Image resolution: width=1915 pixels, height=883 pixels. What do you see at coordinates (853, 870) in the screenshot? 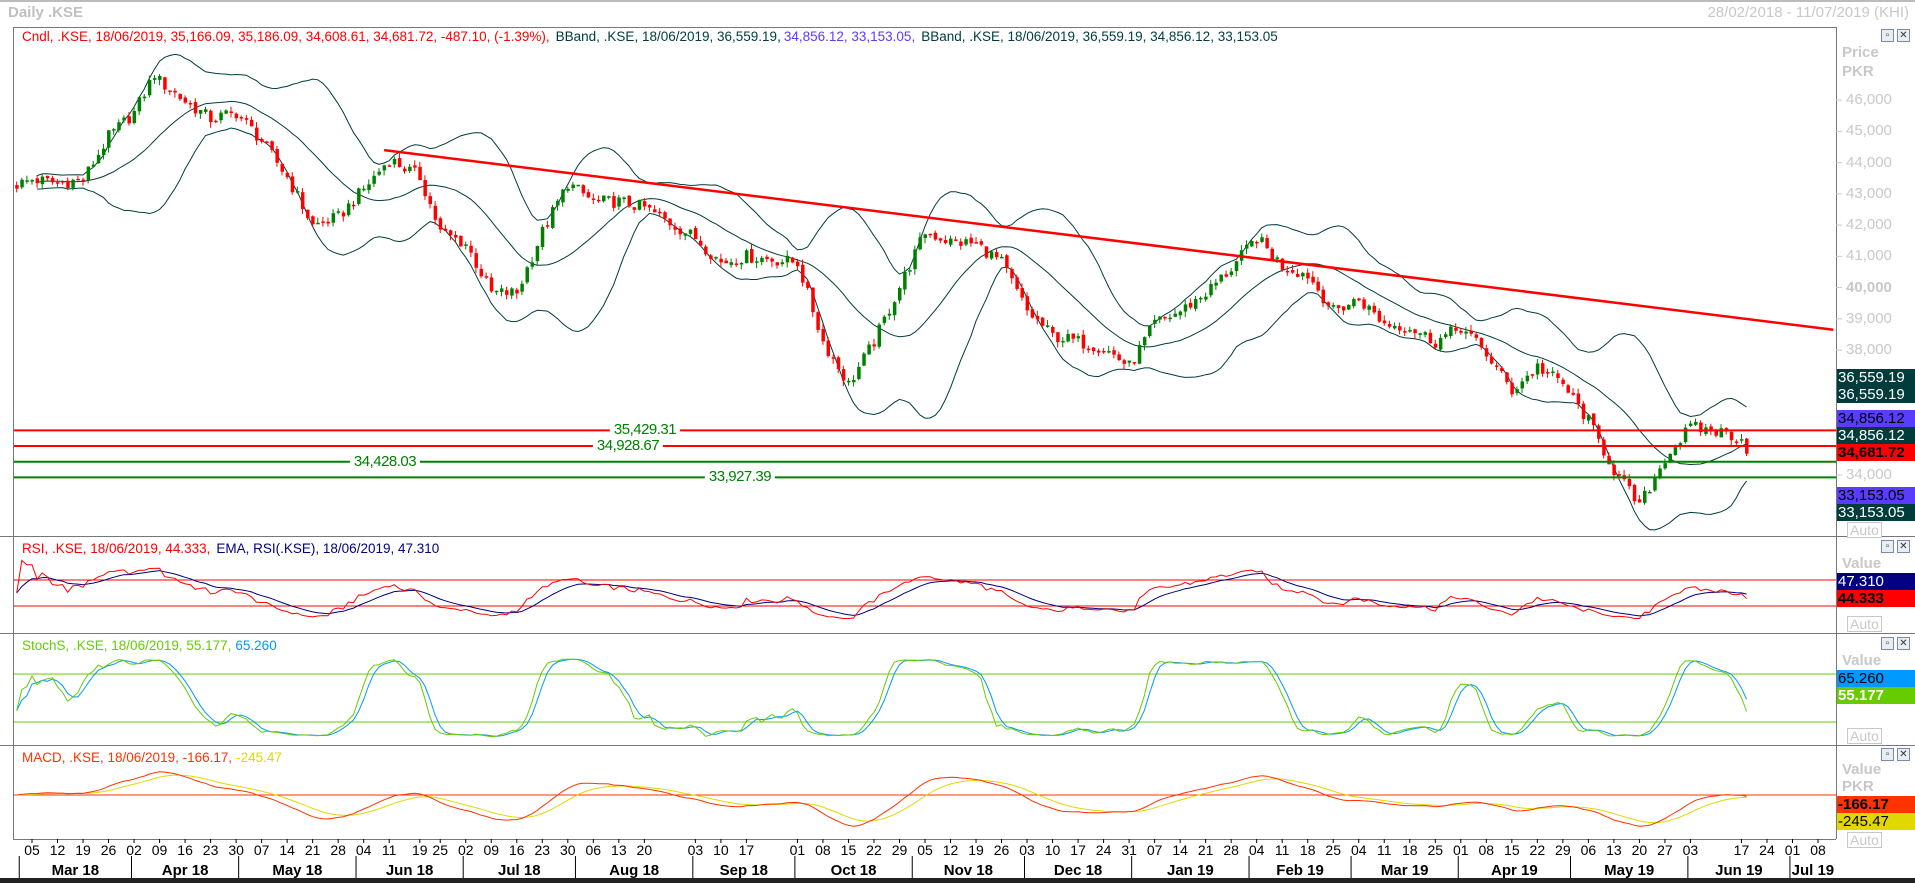
I see `month-label: Oct 18` at bounding box center [853, 870].